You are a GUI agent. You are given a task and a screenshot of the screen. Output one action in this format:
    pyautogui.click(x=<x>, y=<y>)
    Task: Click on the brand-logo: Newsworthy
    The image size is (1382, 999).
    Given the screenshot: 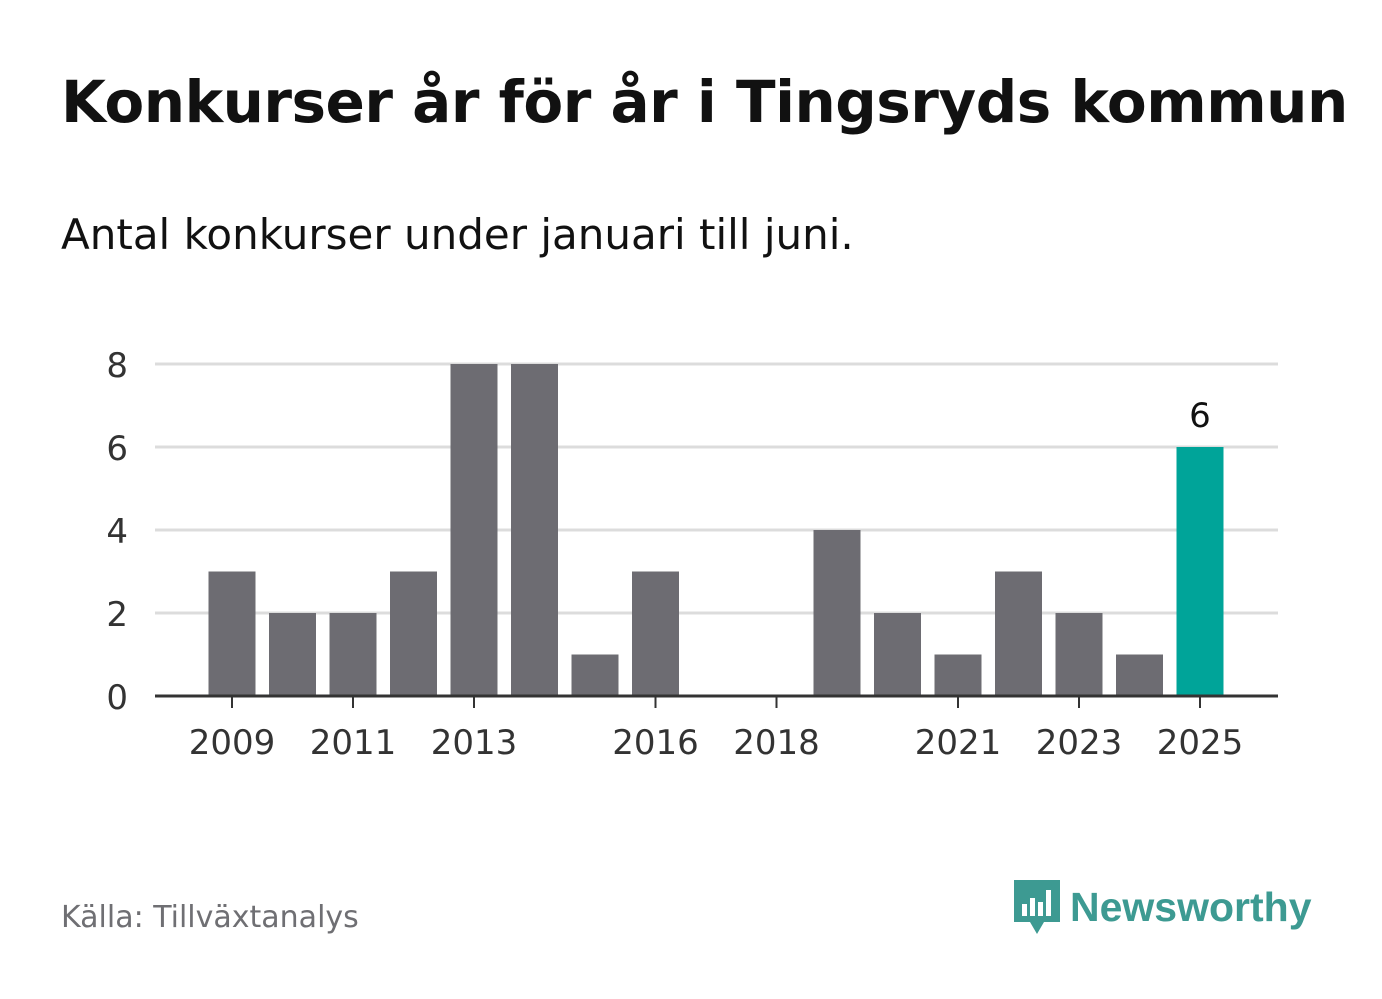 What is the action you would take?
    pyautogui.click(x=1161, y=907)
    